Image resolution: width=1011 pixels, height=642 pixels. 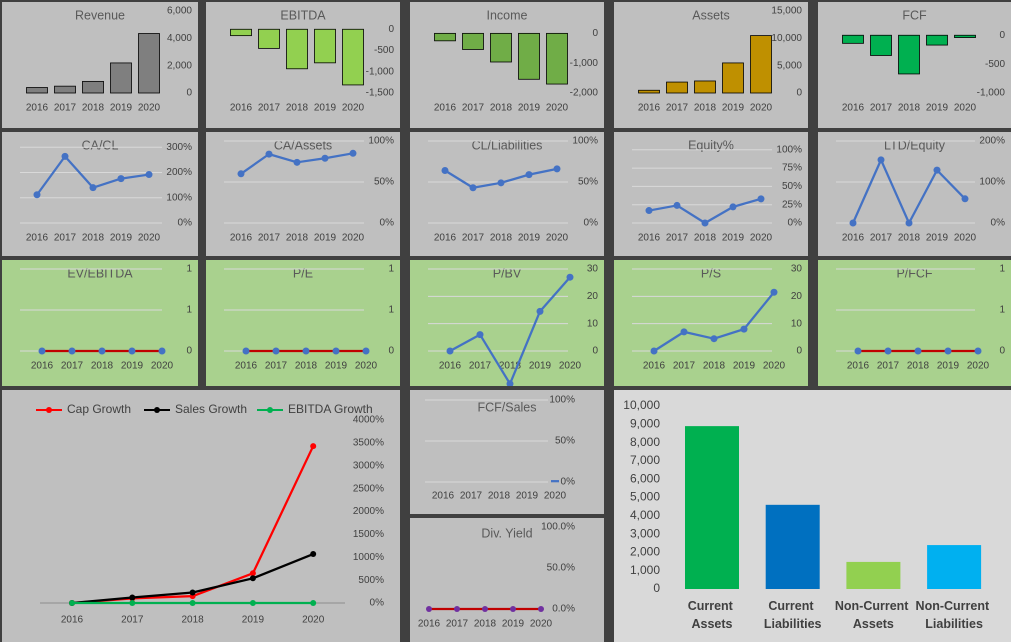 I want to click on y-tick-label: -500, so click(x=995, y=64).